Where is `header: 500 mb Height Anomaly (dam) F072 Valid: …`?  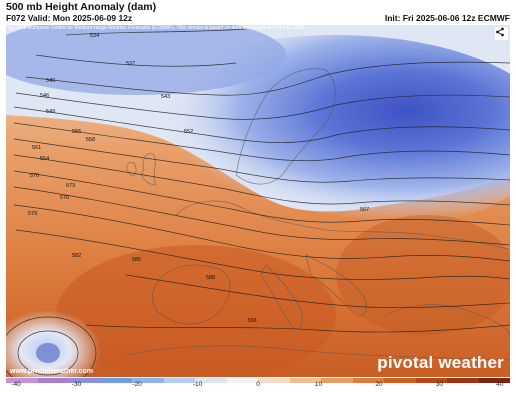 header: 500 mb Height Anomaly (dam) F072 Valid: … is located at coordinates (258, 14).